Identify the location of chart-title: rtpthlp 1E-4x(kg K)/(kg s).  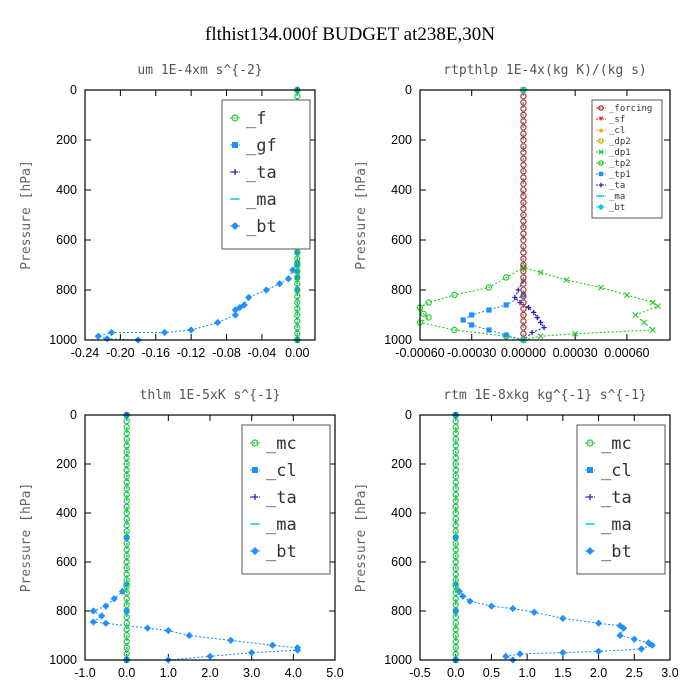
(545, 70).